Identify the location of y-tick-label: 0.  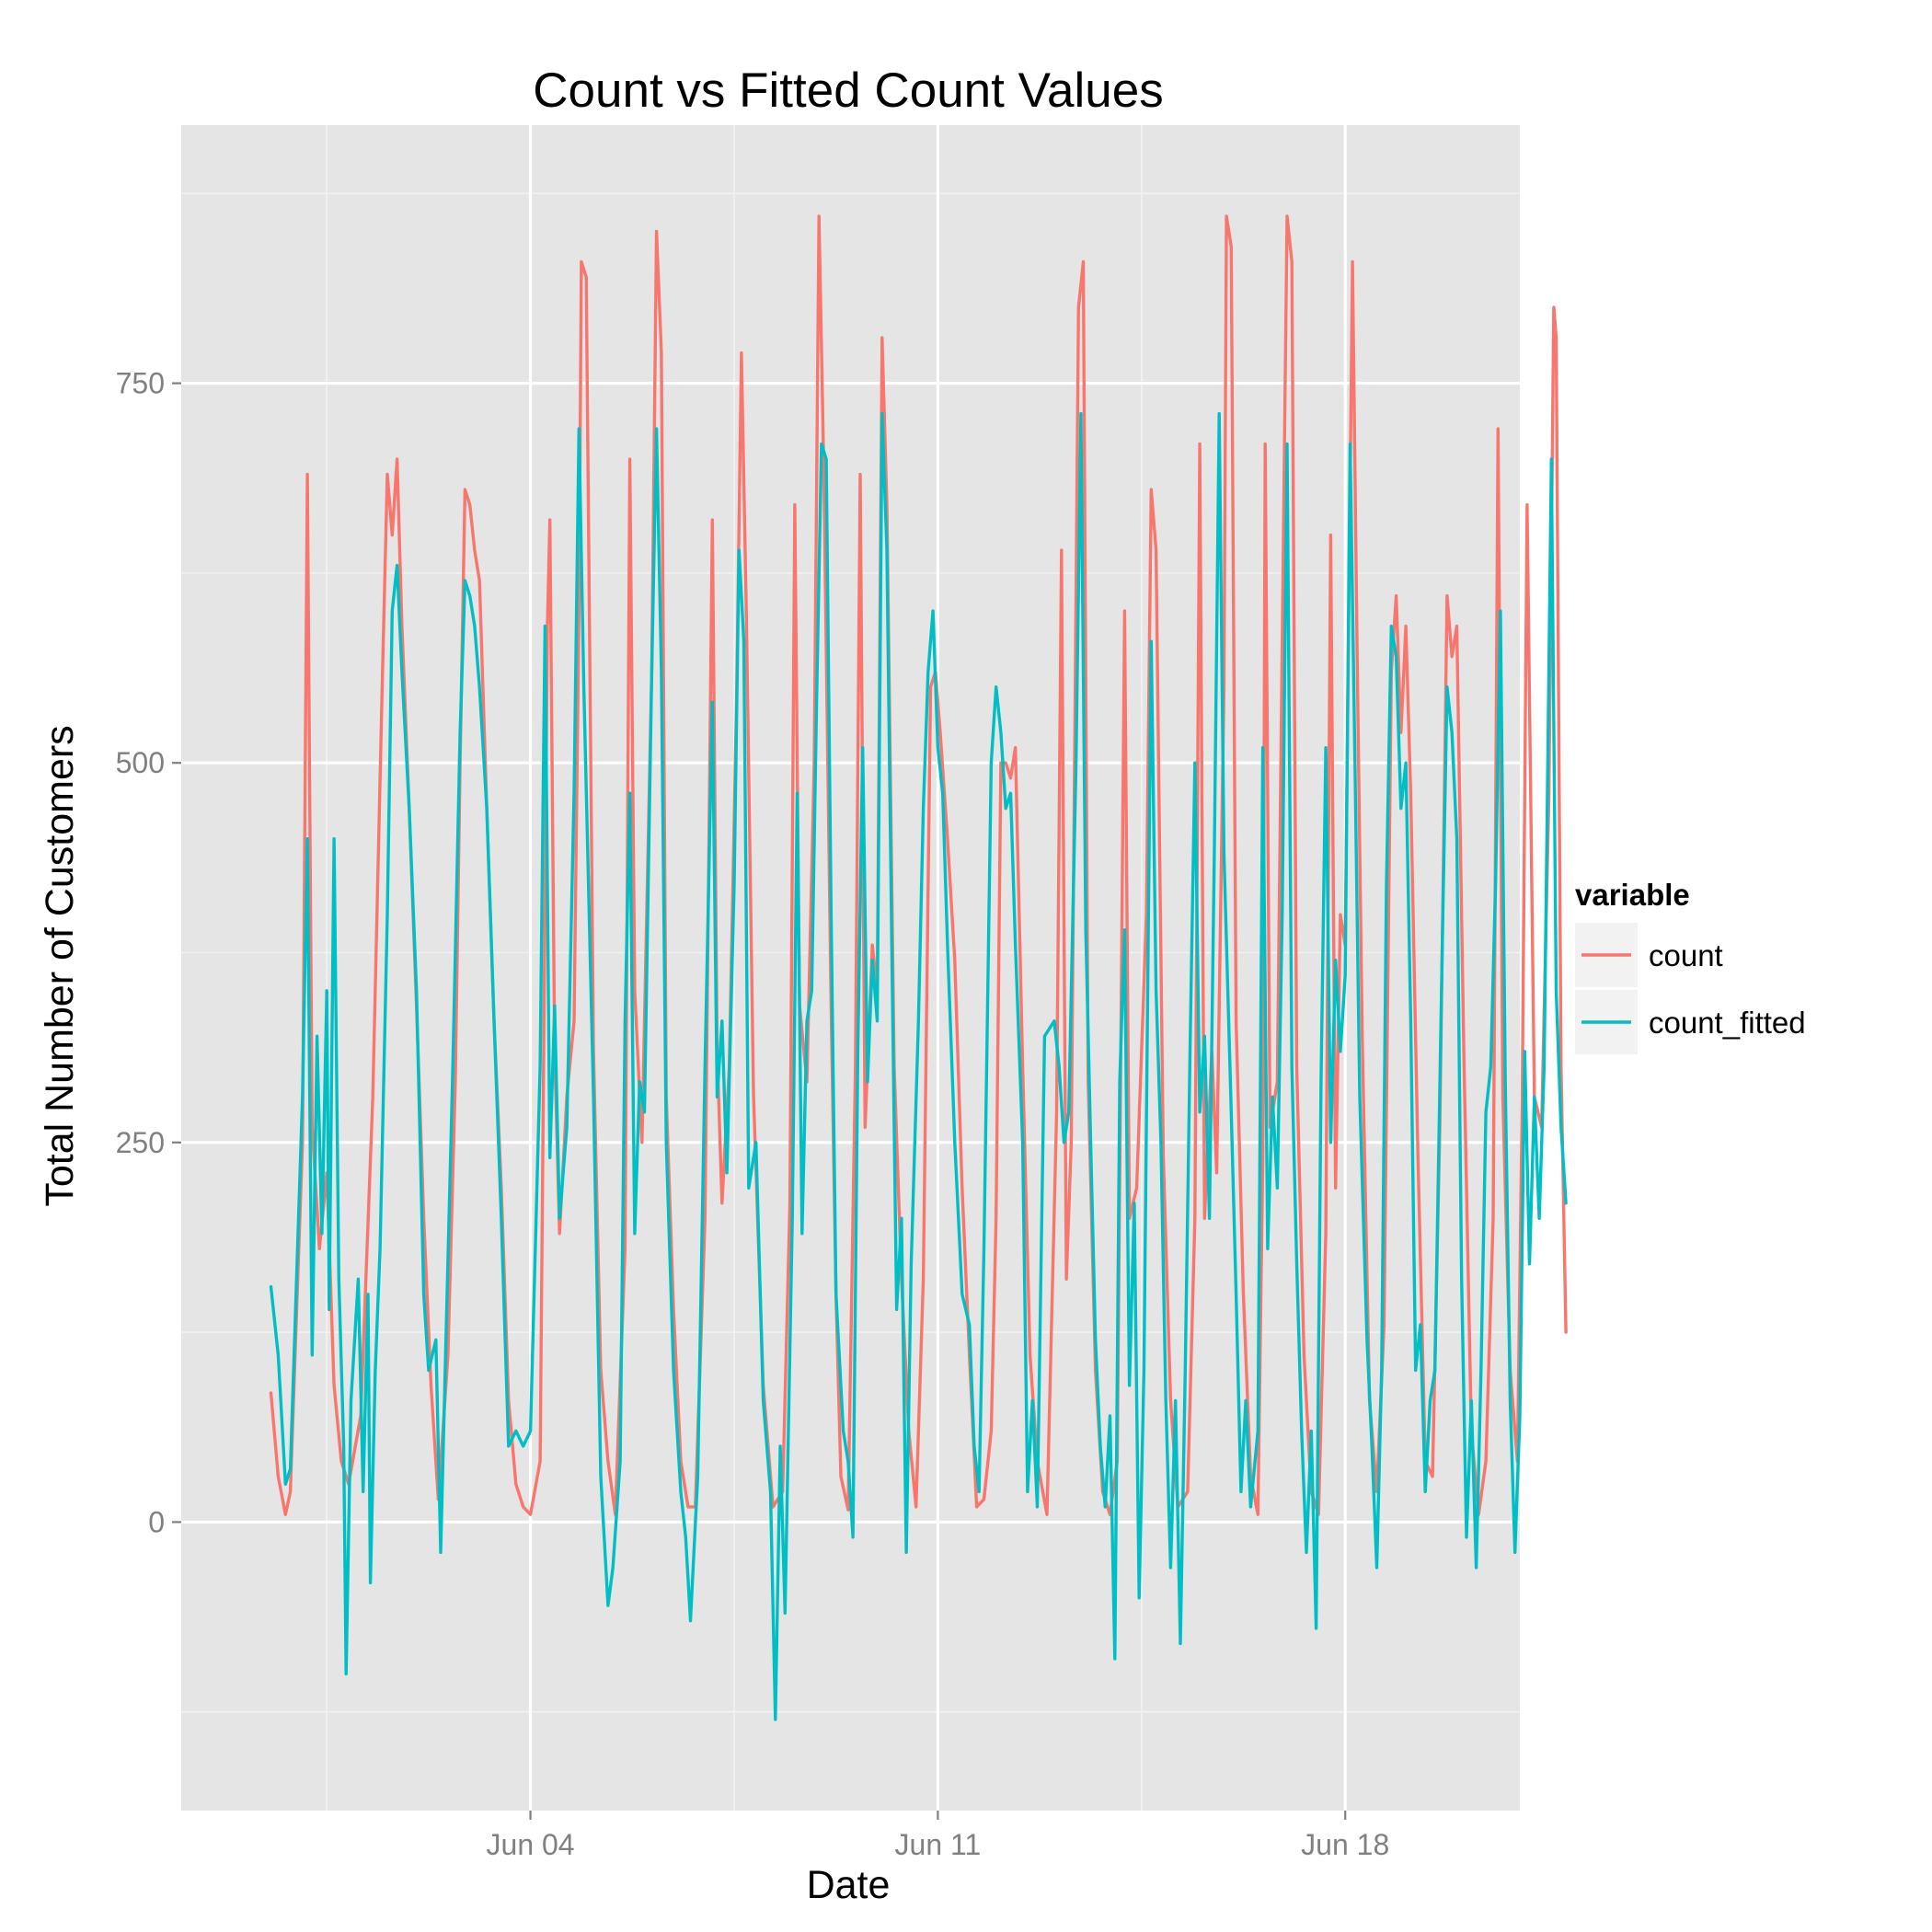
(156, 1521).